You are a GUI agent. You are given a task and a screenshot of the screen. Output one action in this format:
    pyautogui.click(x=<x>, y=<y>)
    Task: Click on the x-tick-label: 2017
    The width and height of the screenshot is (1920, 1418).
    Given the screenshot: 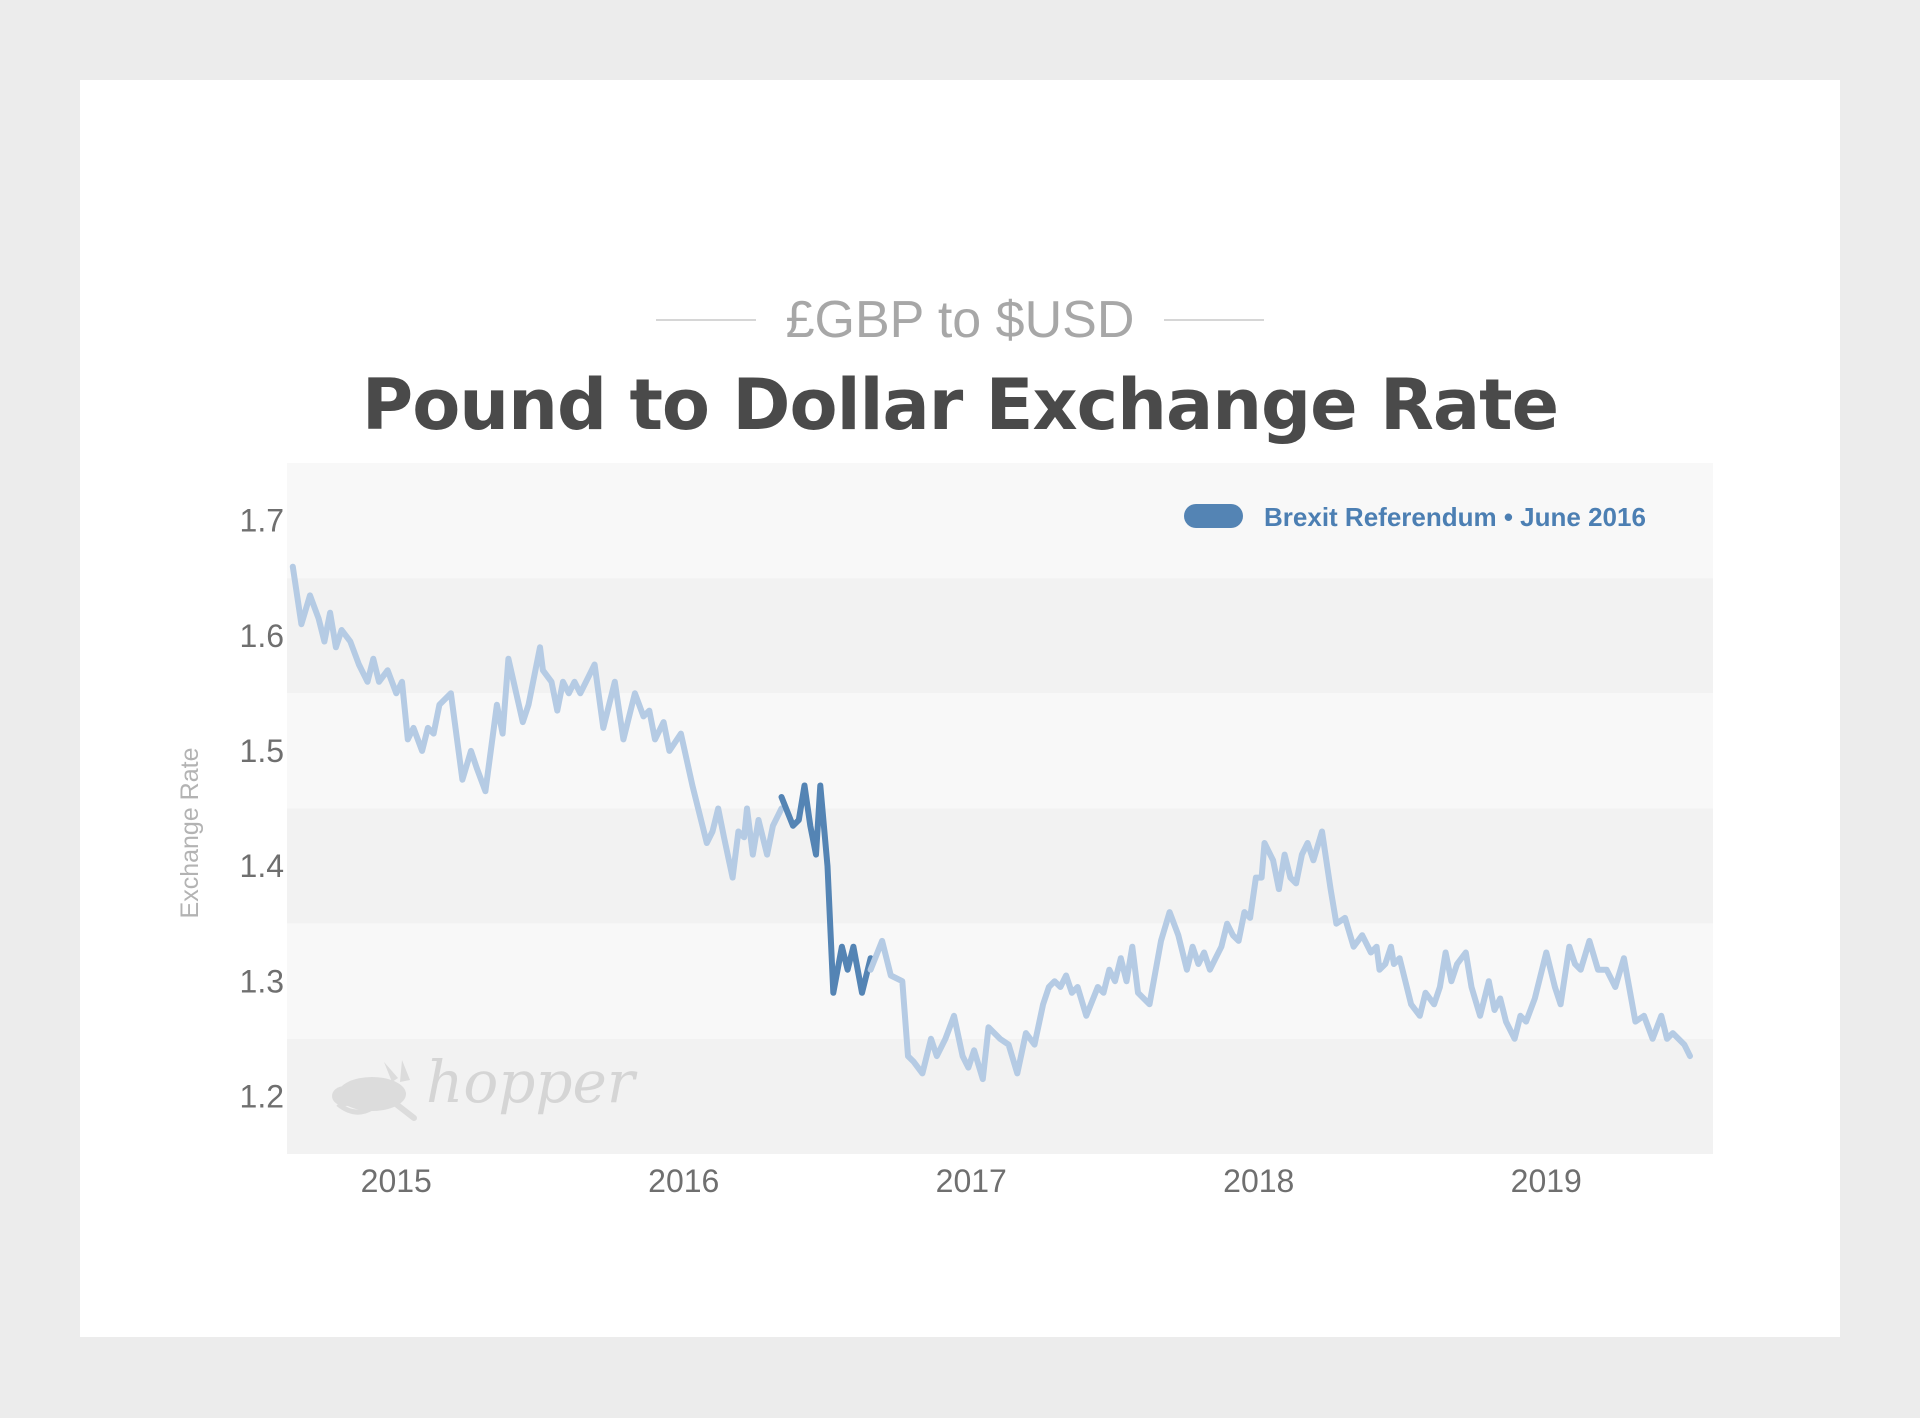 What is the action you would take?
    pyautogui.click(x=971, y=1181)
    